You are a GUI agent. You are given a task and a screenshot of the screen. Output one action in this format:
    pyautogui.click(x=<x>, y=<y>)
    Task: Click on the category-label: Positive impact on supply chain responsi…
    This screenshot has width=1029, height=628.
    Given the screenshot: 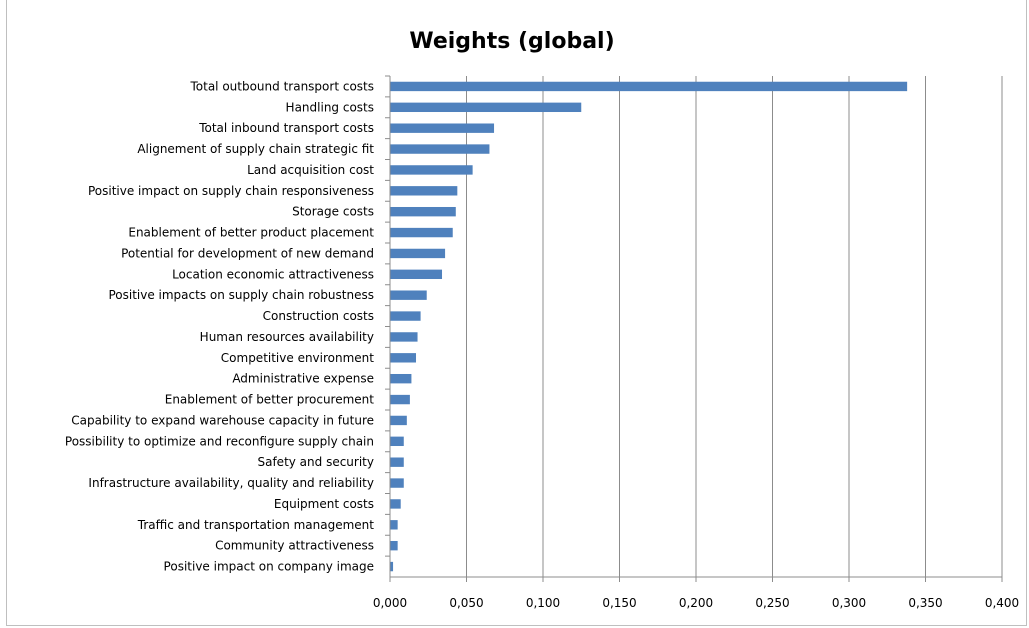 What is the action you would take?
    pyautogui.click(x=231, y=191)
    